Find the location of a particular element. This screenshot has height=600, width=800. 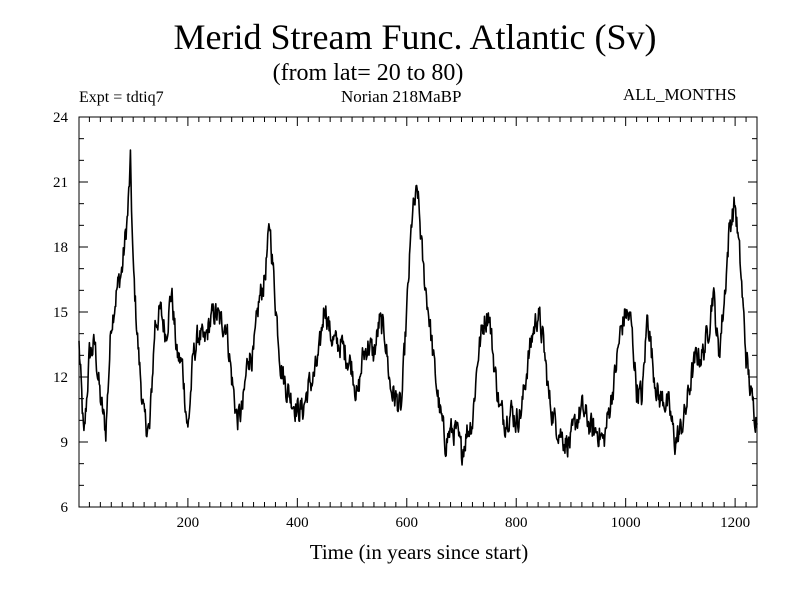

y-tick-label: 9 is located at coordinates (65, 443).